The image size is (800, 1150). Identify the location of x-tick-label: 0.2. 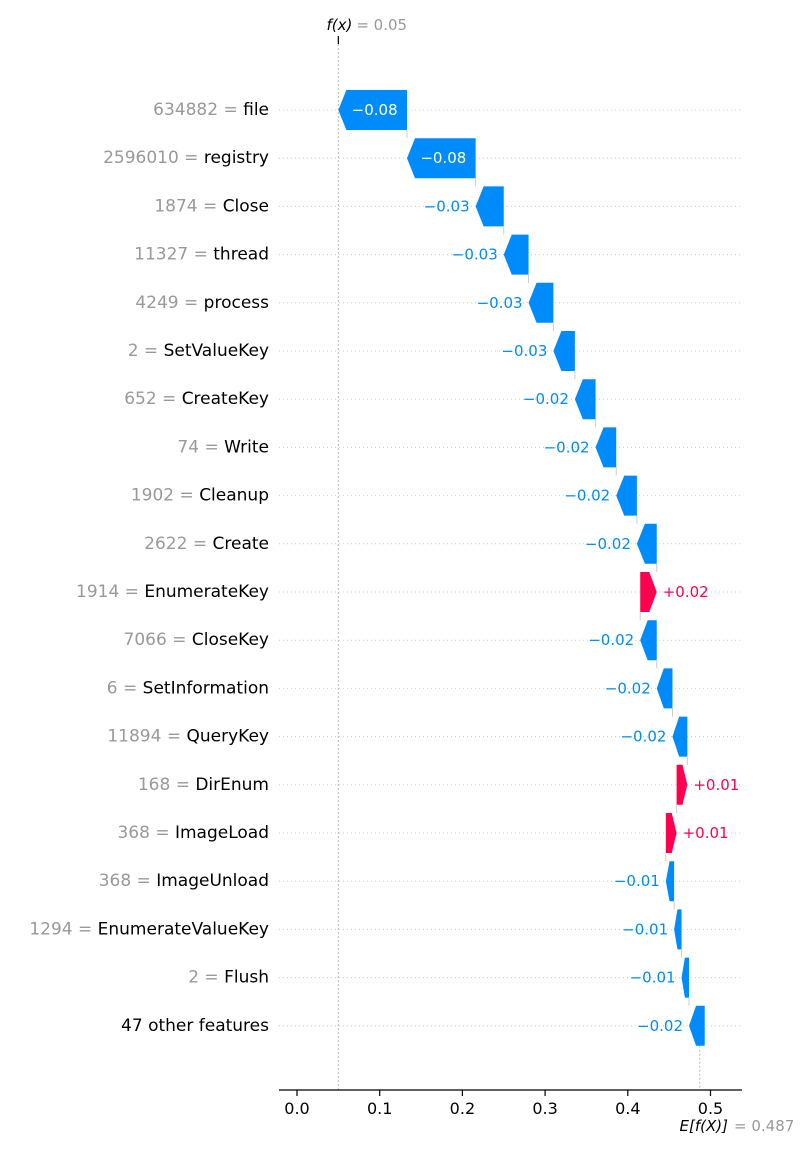
(462, 1108).